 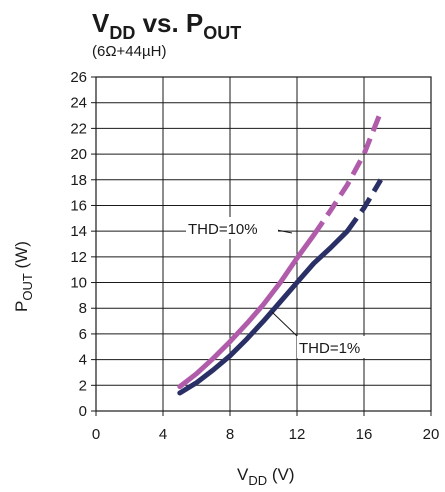 I want to click on y-tick-label: 20, so click(x=78, y=154).